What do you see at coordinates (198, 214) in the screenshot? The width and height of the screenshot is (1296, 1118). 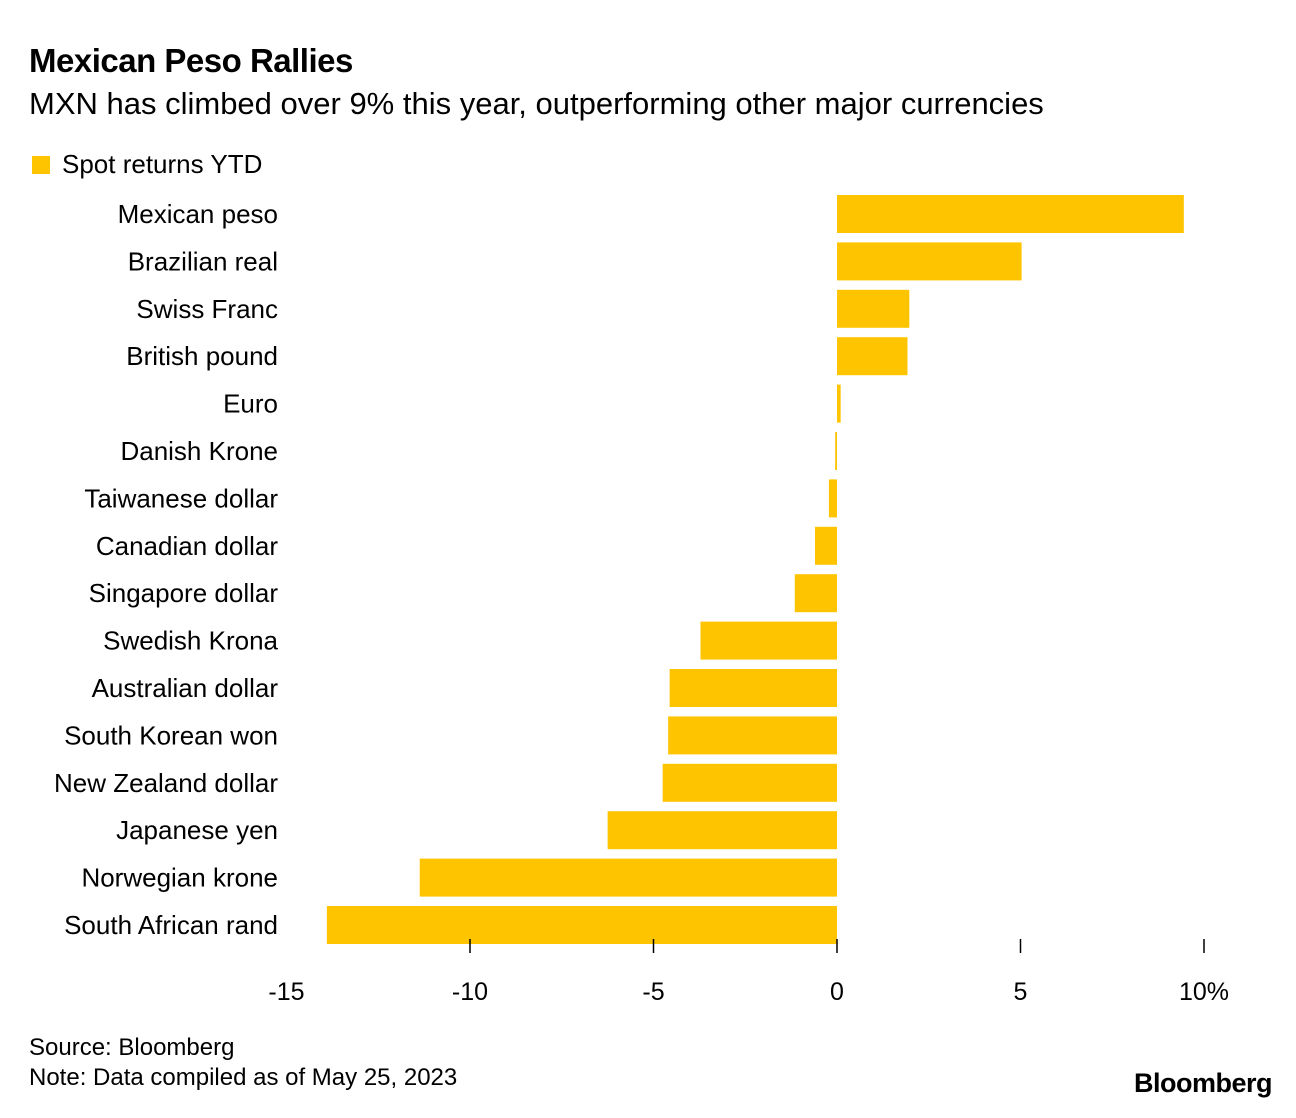 I see `category-label: Mexican peso` at bounding box center [198, 214].